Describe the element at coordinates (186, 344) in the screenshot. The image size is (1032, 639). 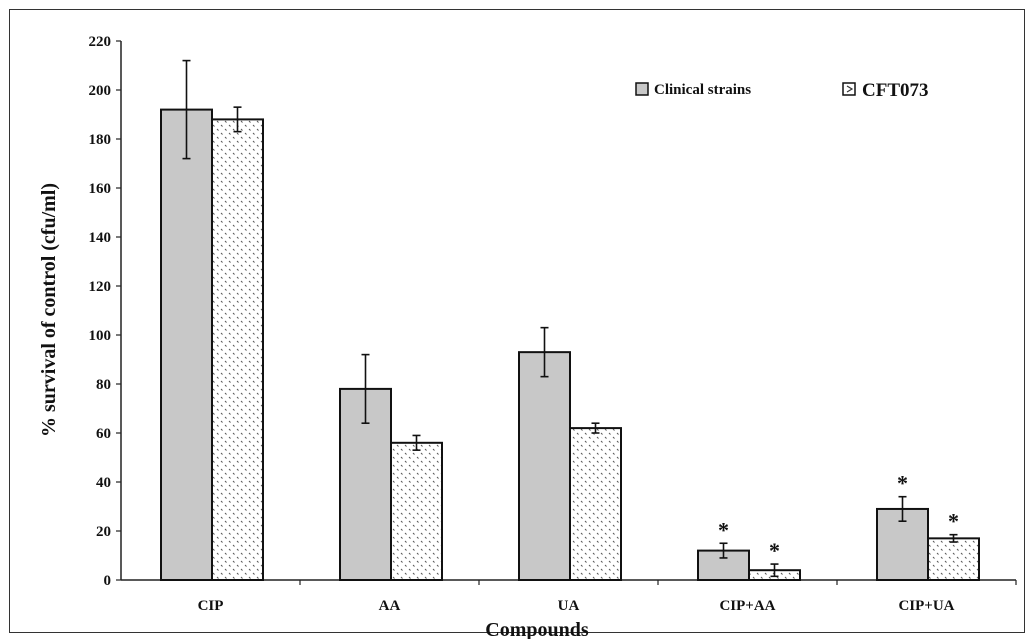
I see `bar-clinical-cip` at that location.